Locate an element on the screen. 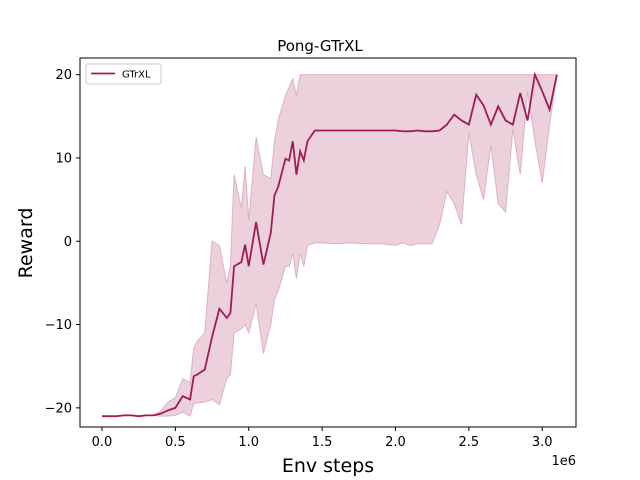  x-tick-label: 2.5 is located at coordinates (469, 442).